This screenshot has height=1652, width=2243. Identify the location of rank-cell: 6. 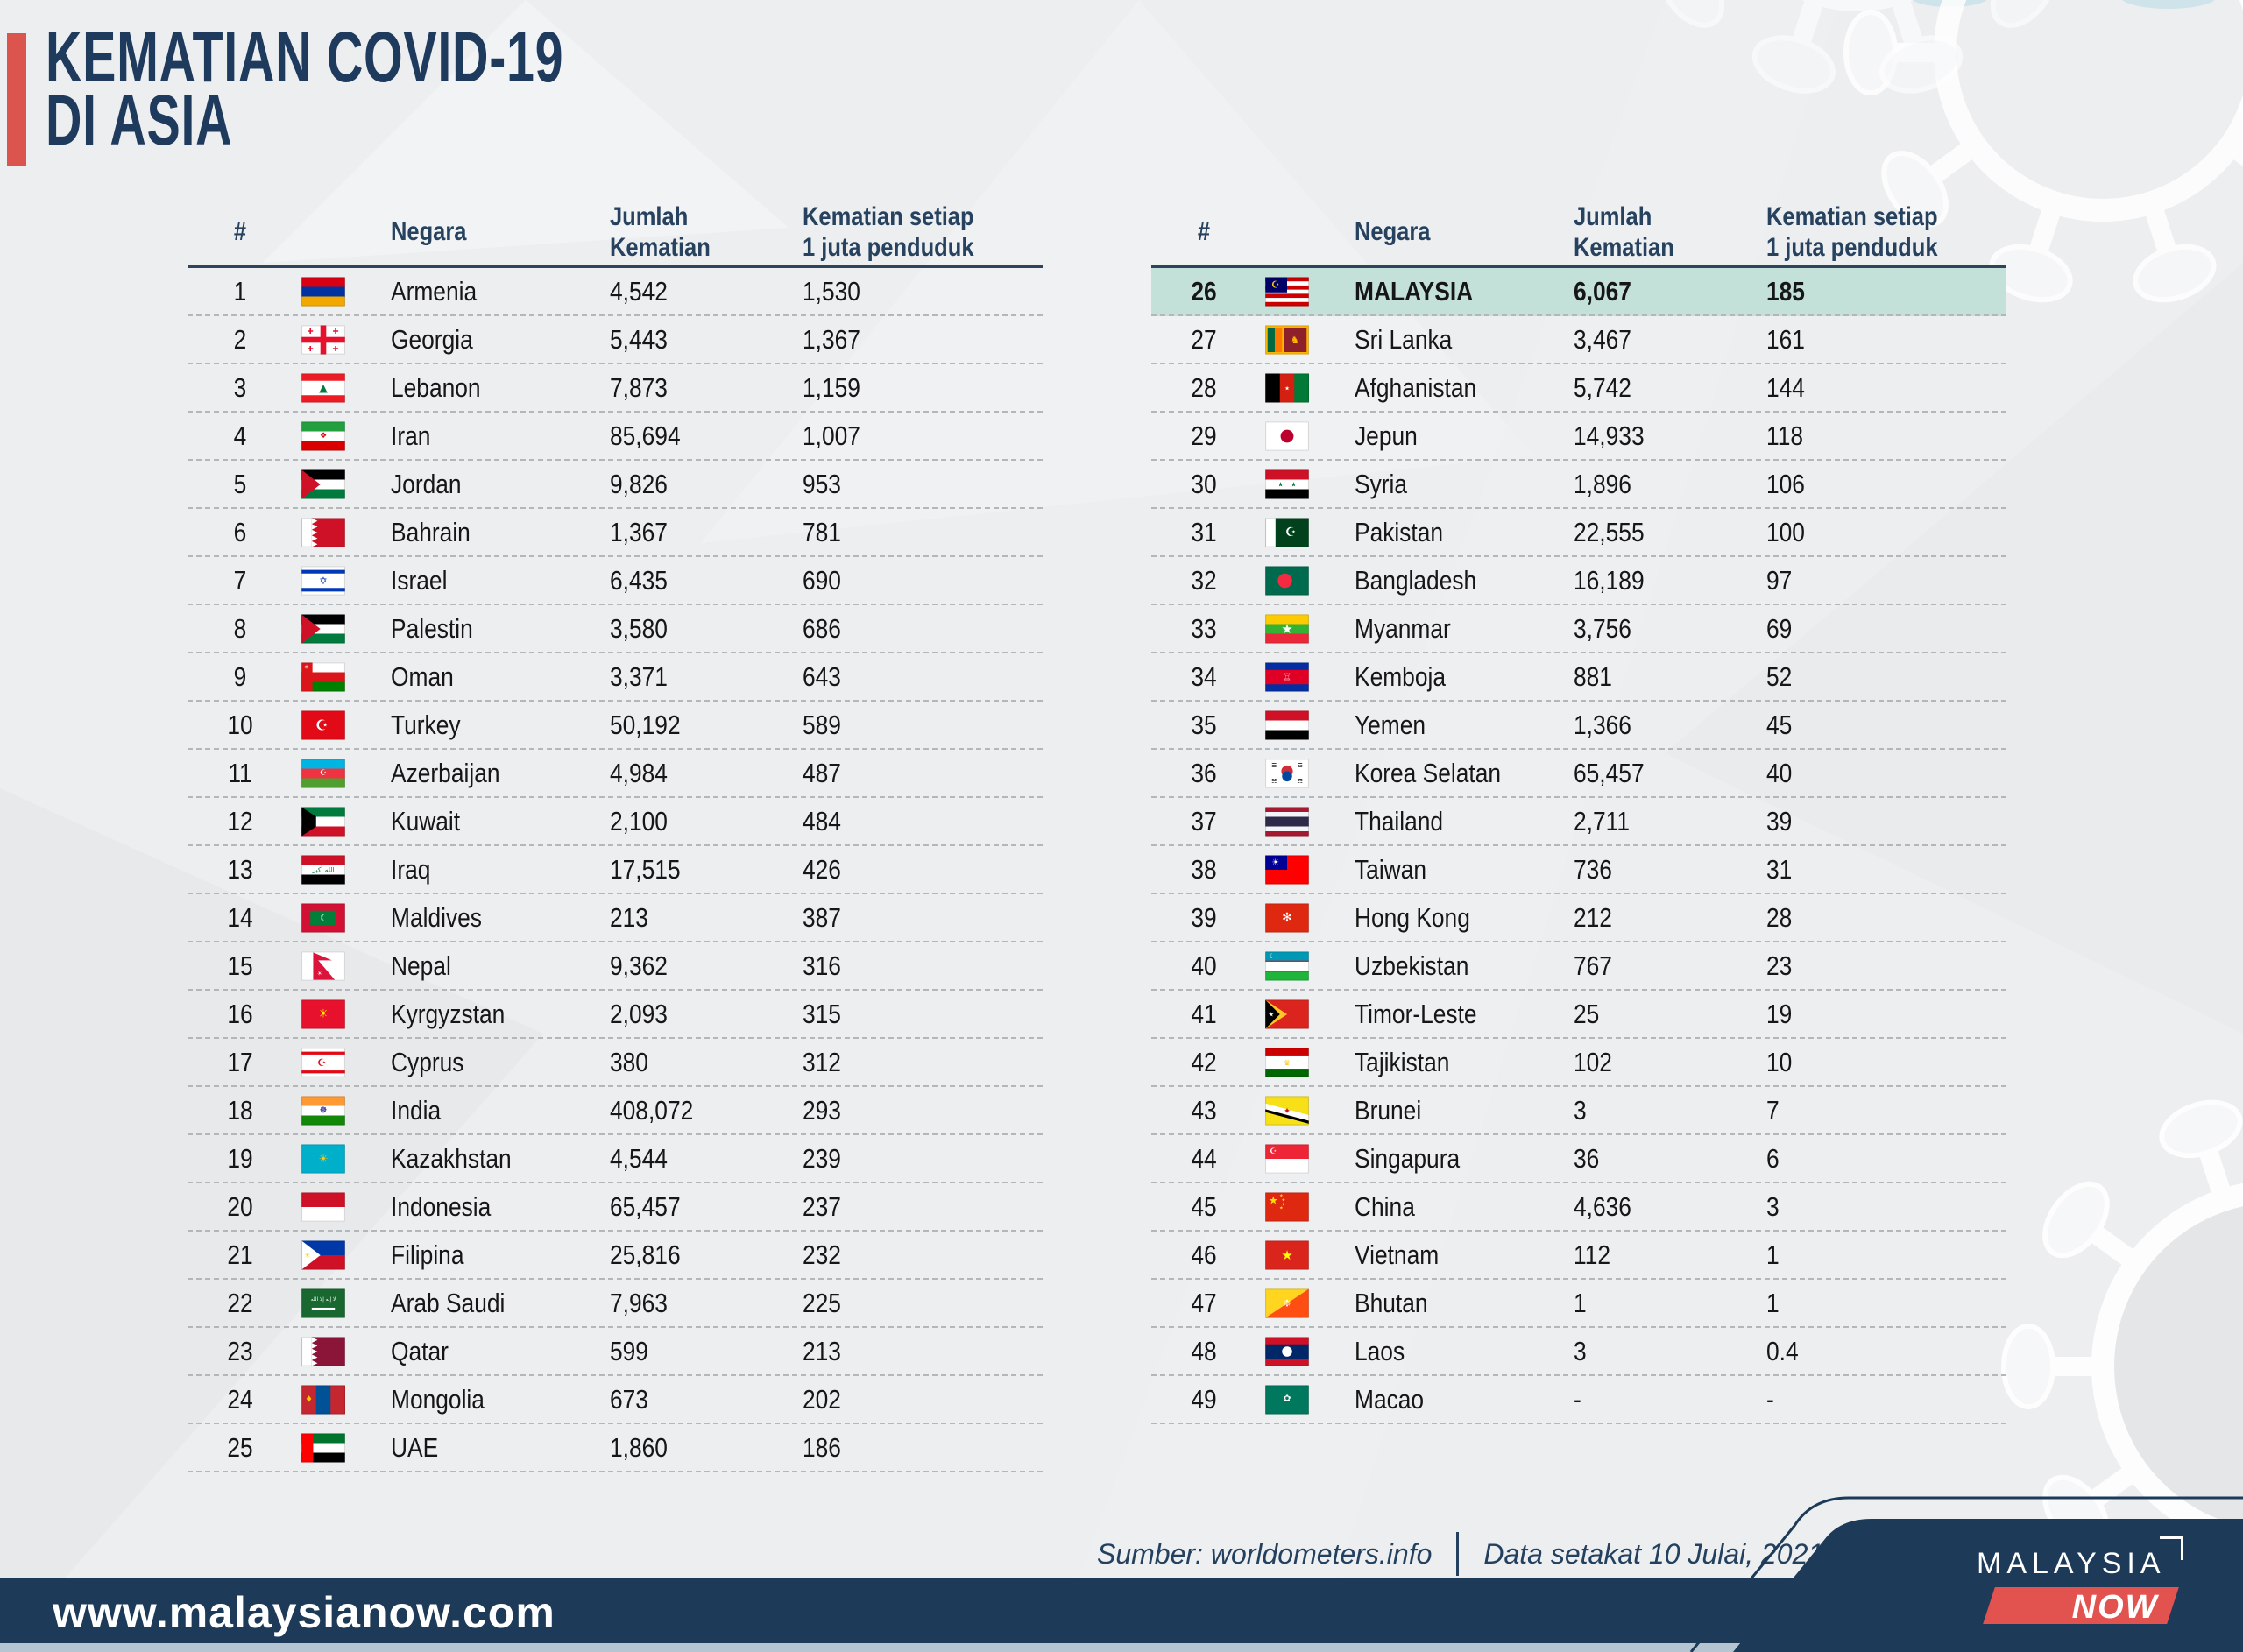
(240, 531).